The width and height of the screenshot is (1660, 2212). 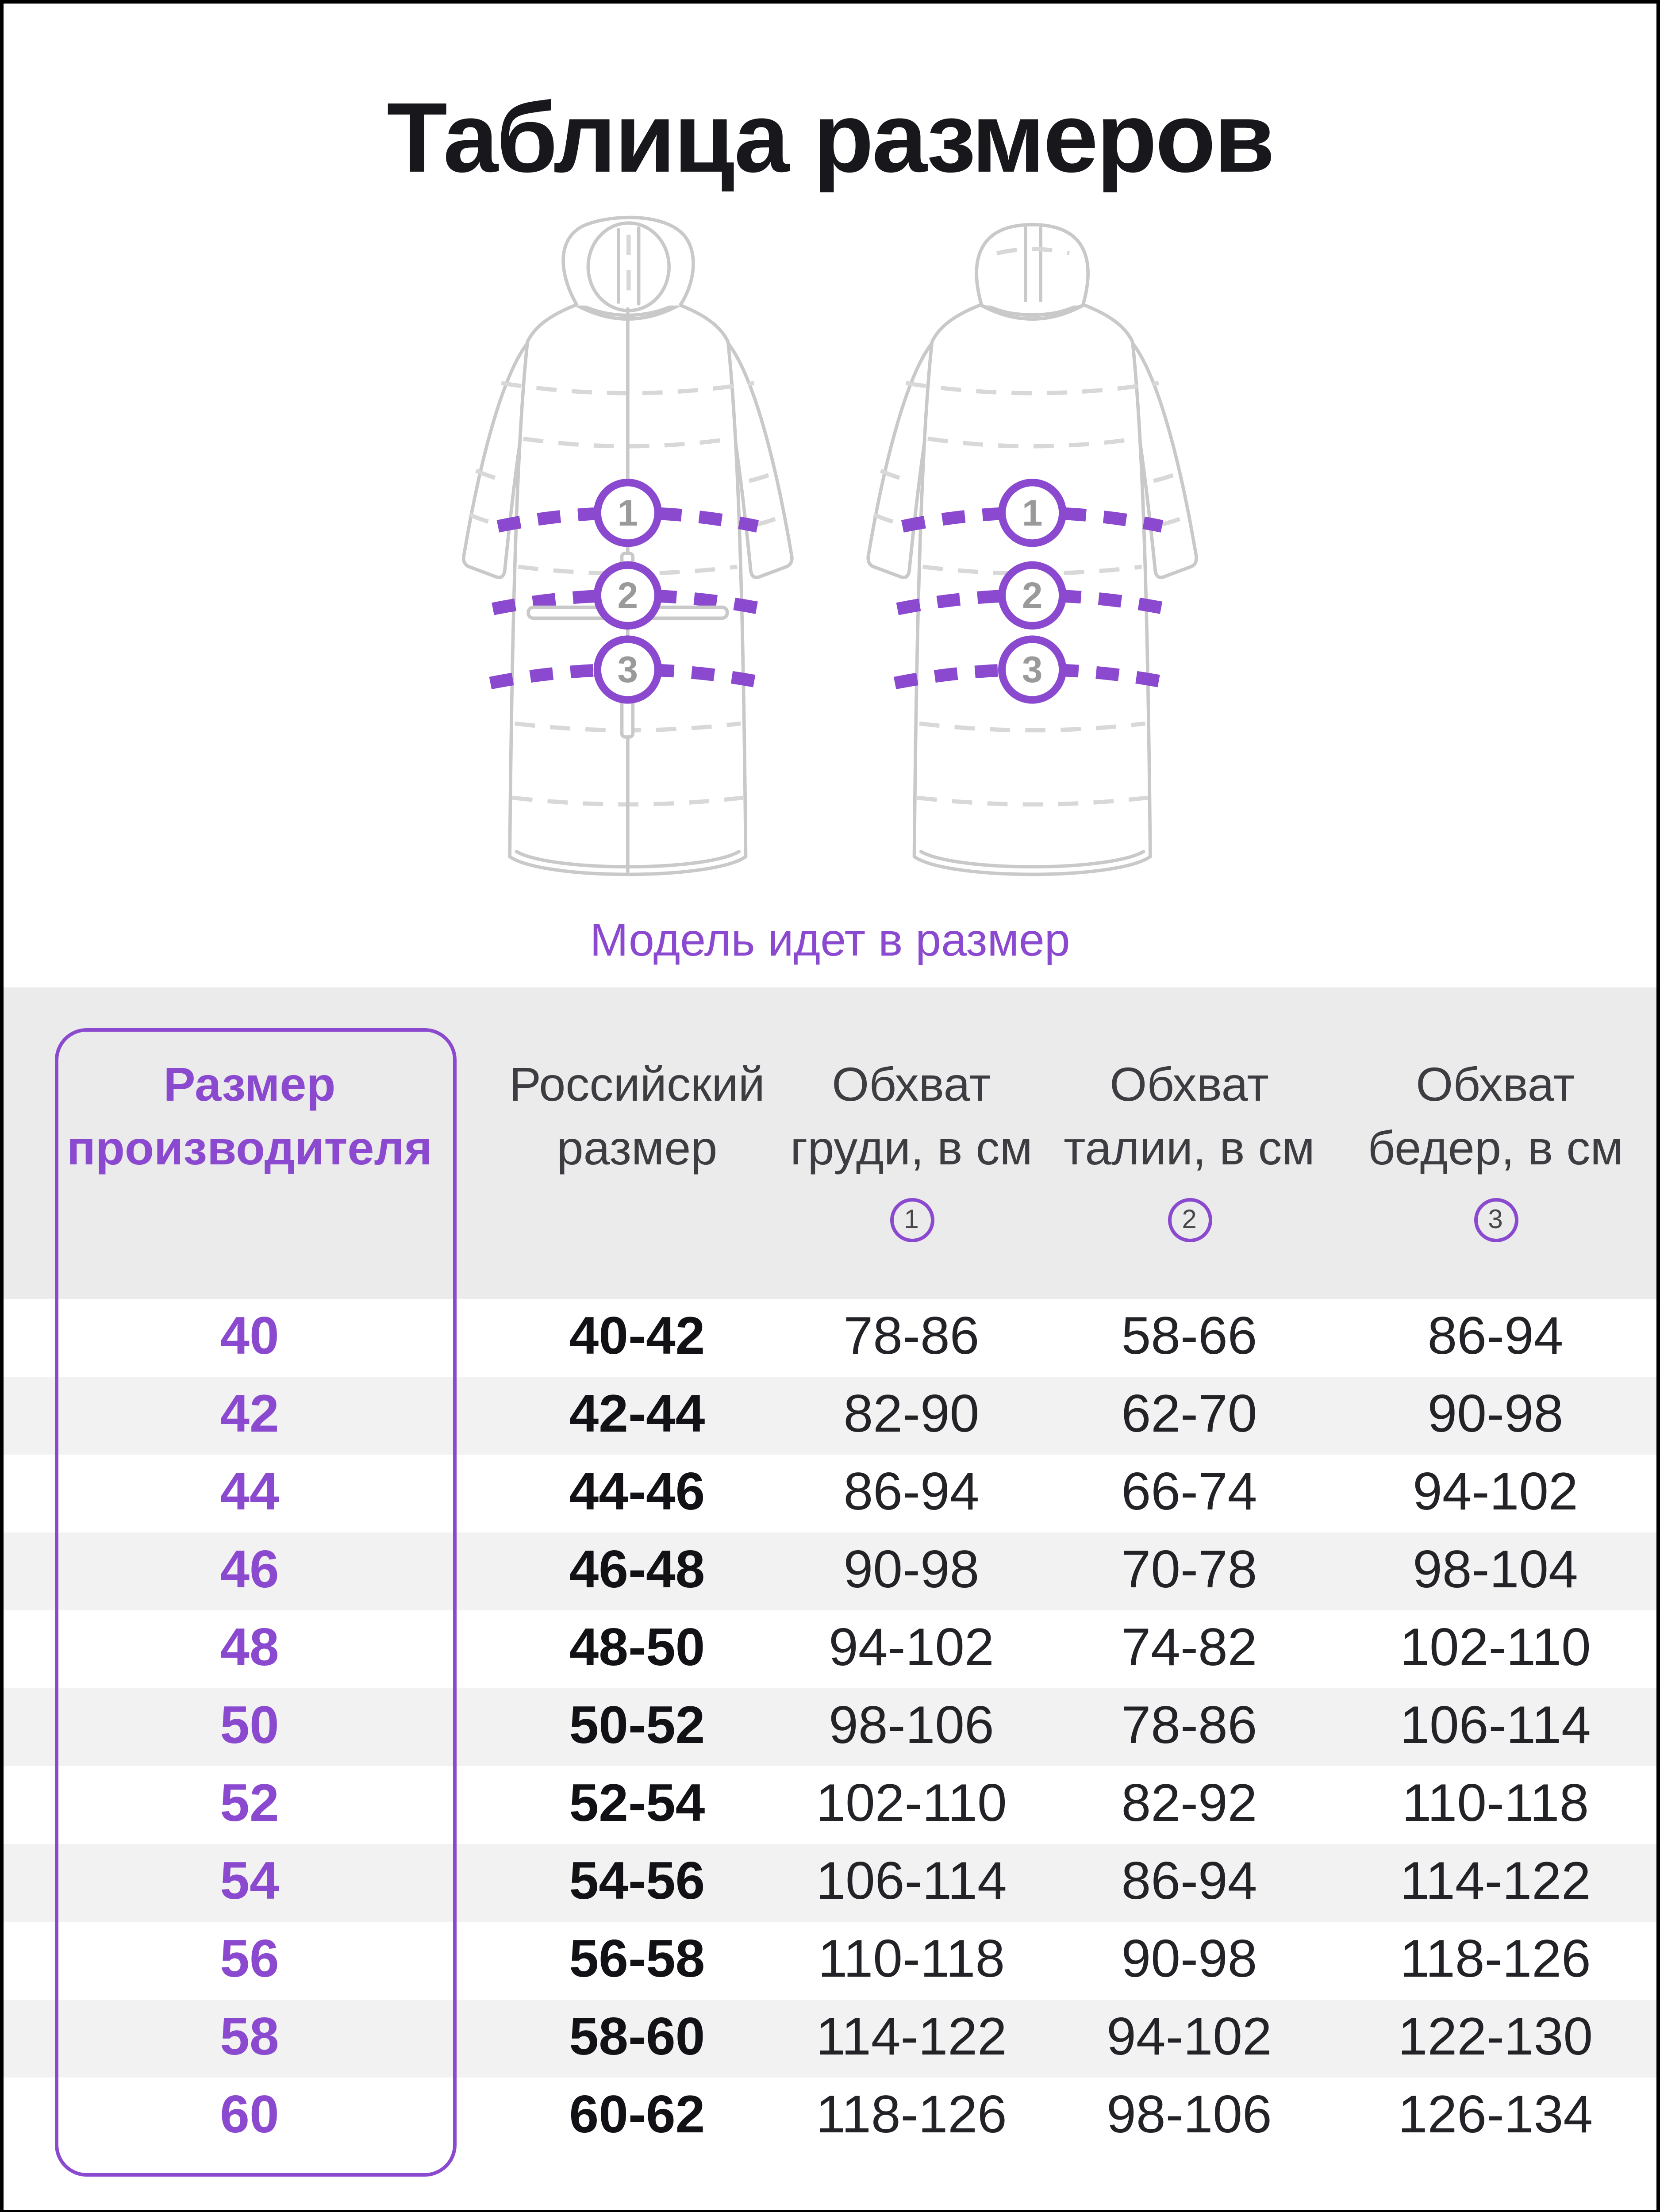 I want to click on table-row: 52 52-54 102-110 82-92 110-118, so click(x=830, y=1805).